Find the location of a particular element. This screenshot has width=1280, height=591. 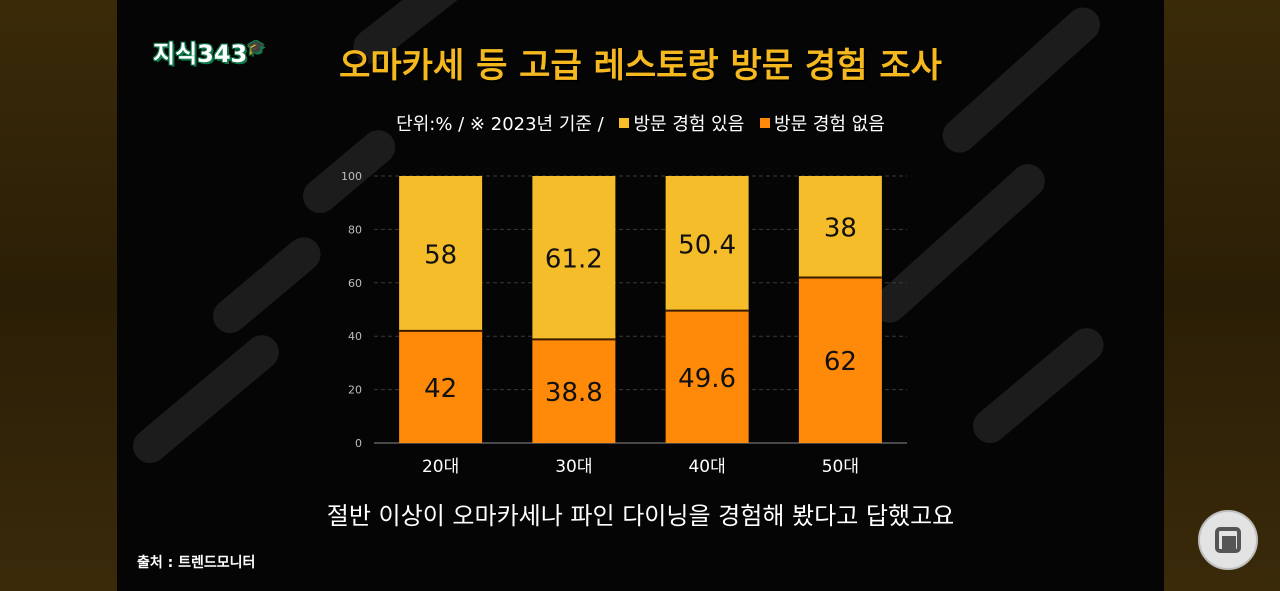

app-icon-inner is located at coordinates (1229, 543).